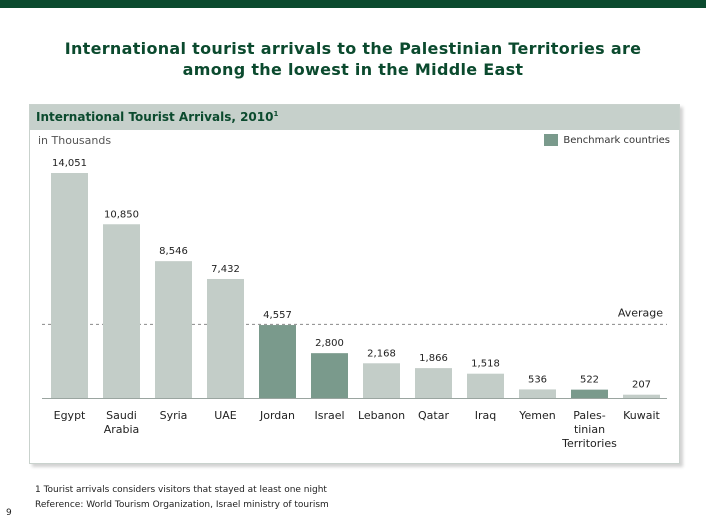 Image resolution: width=706 pixels, height=529 pixels. Describe the element at coordinates (589, 443) in the screenshot. I see `x-tick-label: Territories` at that location.